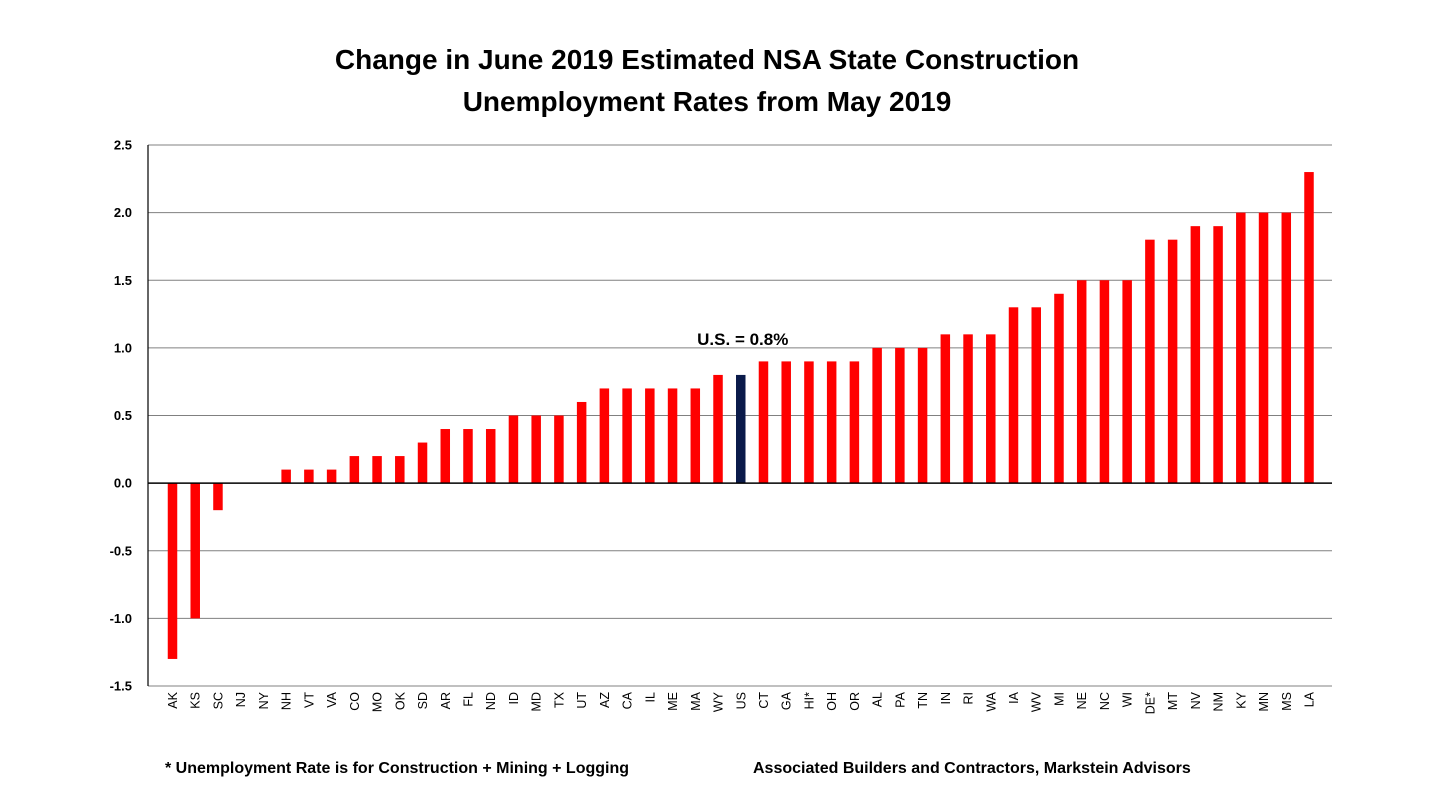 The height and width of the screenshot is (808, 1440). I want to click on x-tick-label: PA, so click(900, 699).